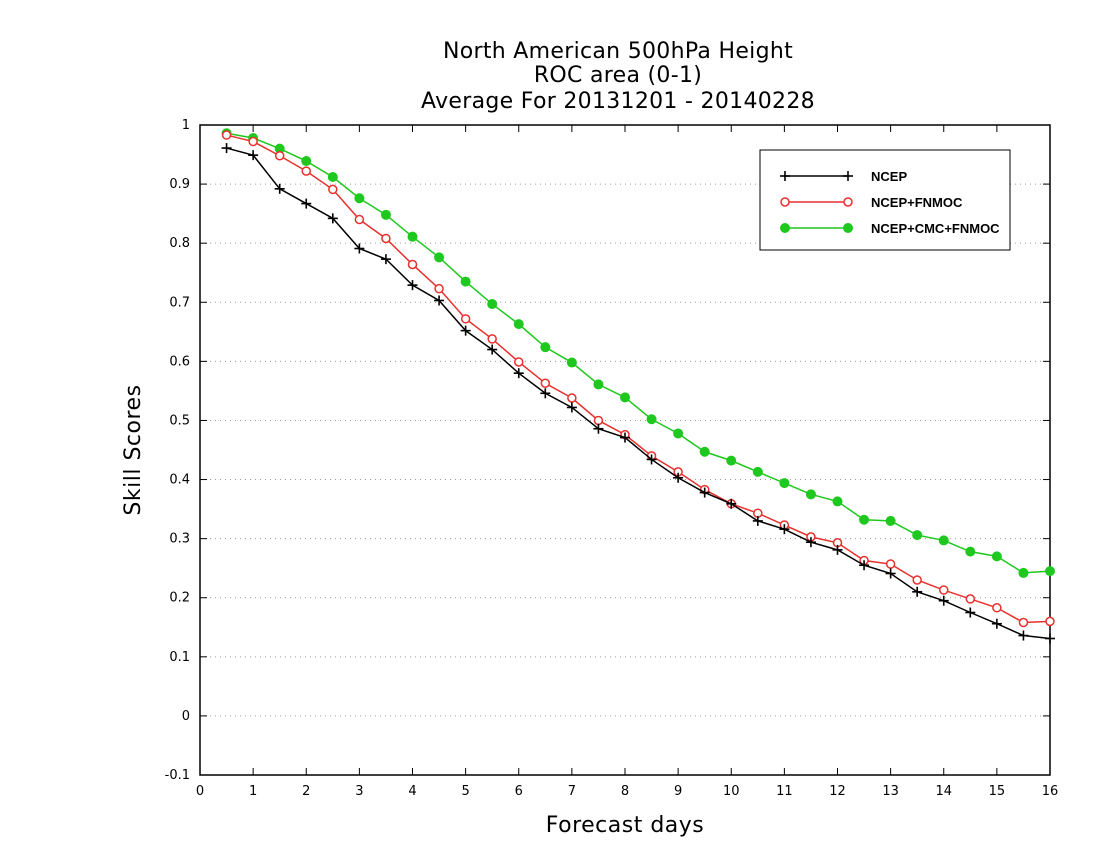  Describe the element at coordinates (179, 302) in the screenshot. I see `y-tick-label: 0.7` at that location.